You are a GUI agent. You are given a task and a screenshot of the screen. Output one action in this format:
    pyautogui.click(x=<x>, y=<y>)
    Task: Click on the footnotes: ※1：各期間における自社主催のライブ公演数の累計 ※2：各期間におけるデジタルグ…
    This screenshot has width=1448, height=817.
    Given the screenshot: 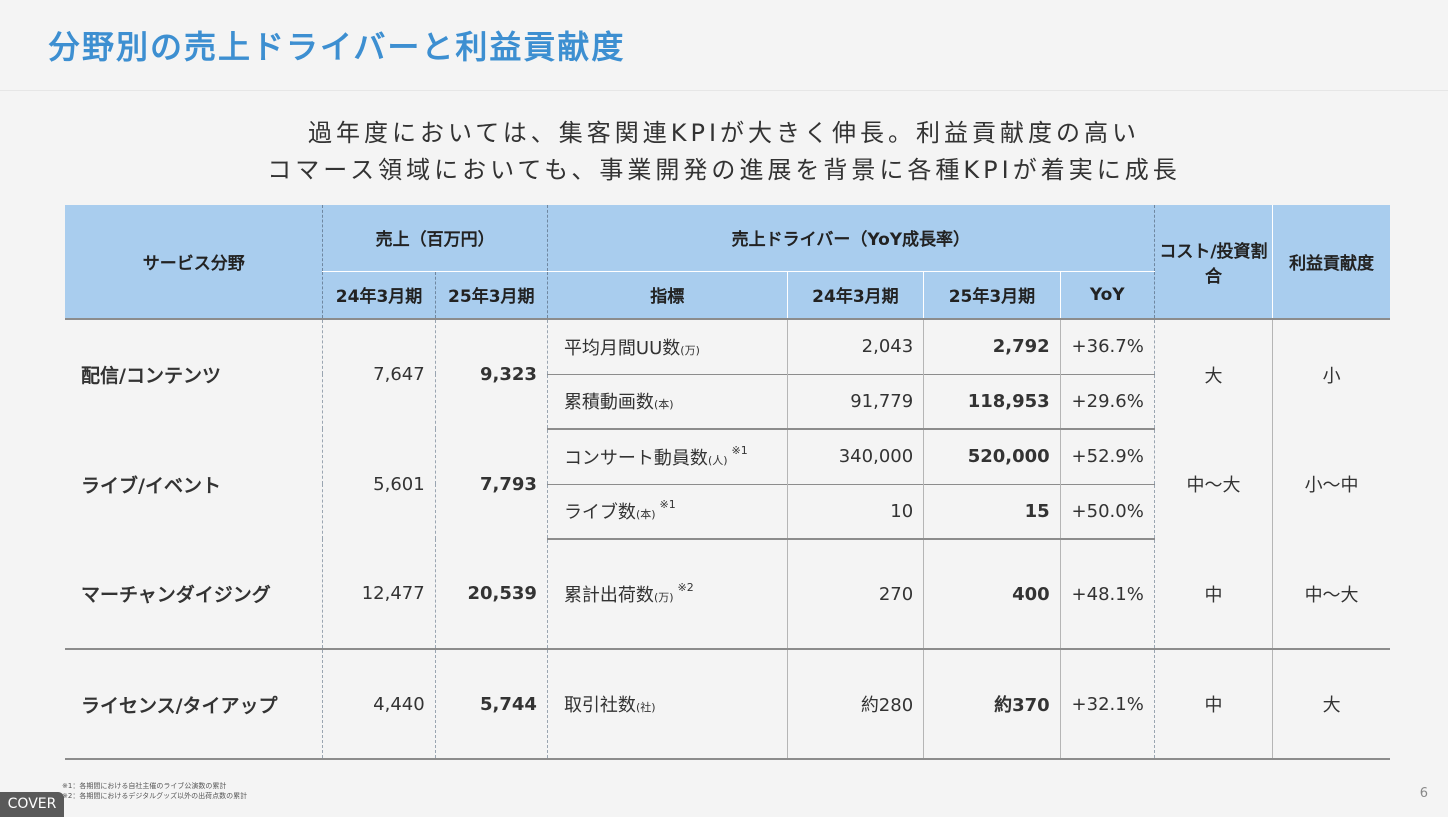 What is the action you would take?
    pyautogui.click(x=154, y=791)
    